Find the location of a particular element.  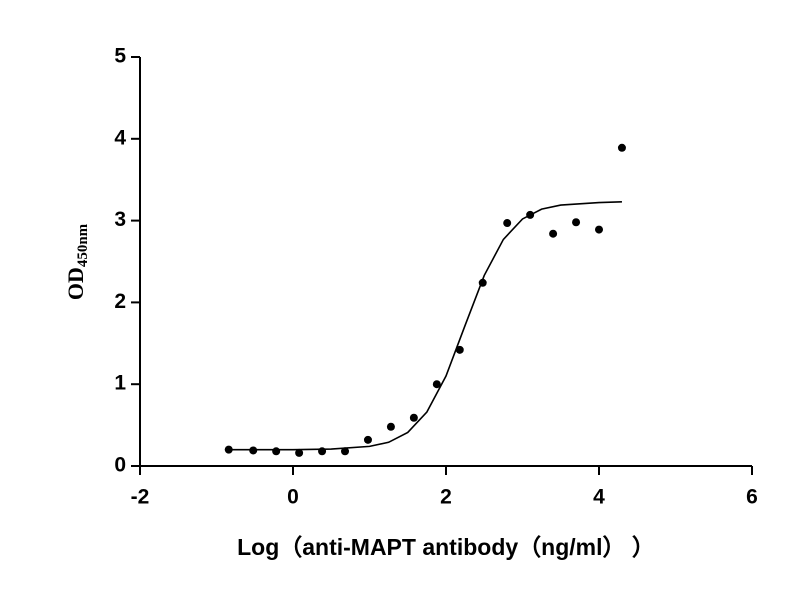

x-tick-label: -2 is located at coordinates (140, 497).